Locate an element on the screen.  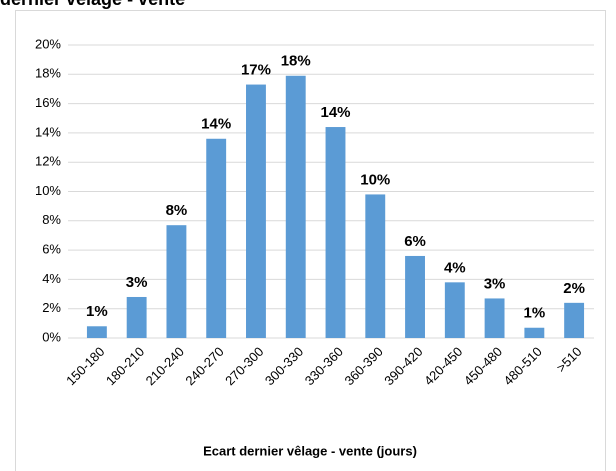
data-label: 17% is located at coordinates (256, 70).